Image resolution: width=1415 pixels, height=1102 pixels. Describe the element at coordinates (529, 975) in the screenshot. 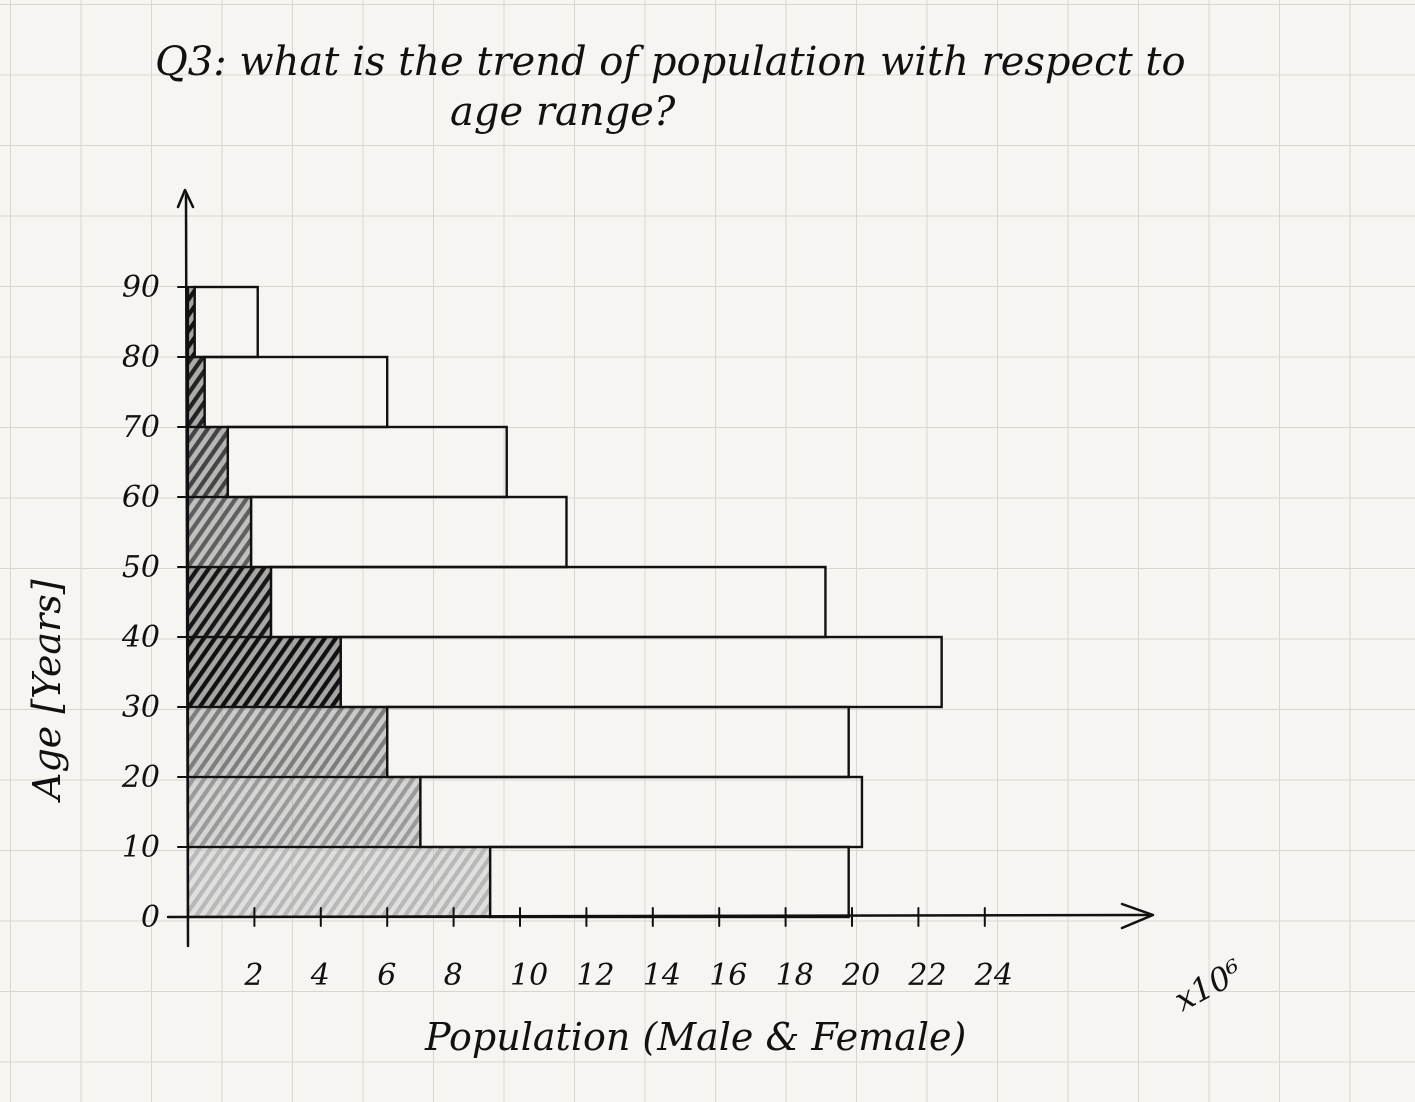

I see `x-tick-label: 10` at that location.